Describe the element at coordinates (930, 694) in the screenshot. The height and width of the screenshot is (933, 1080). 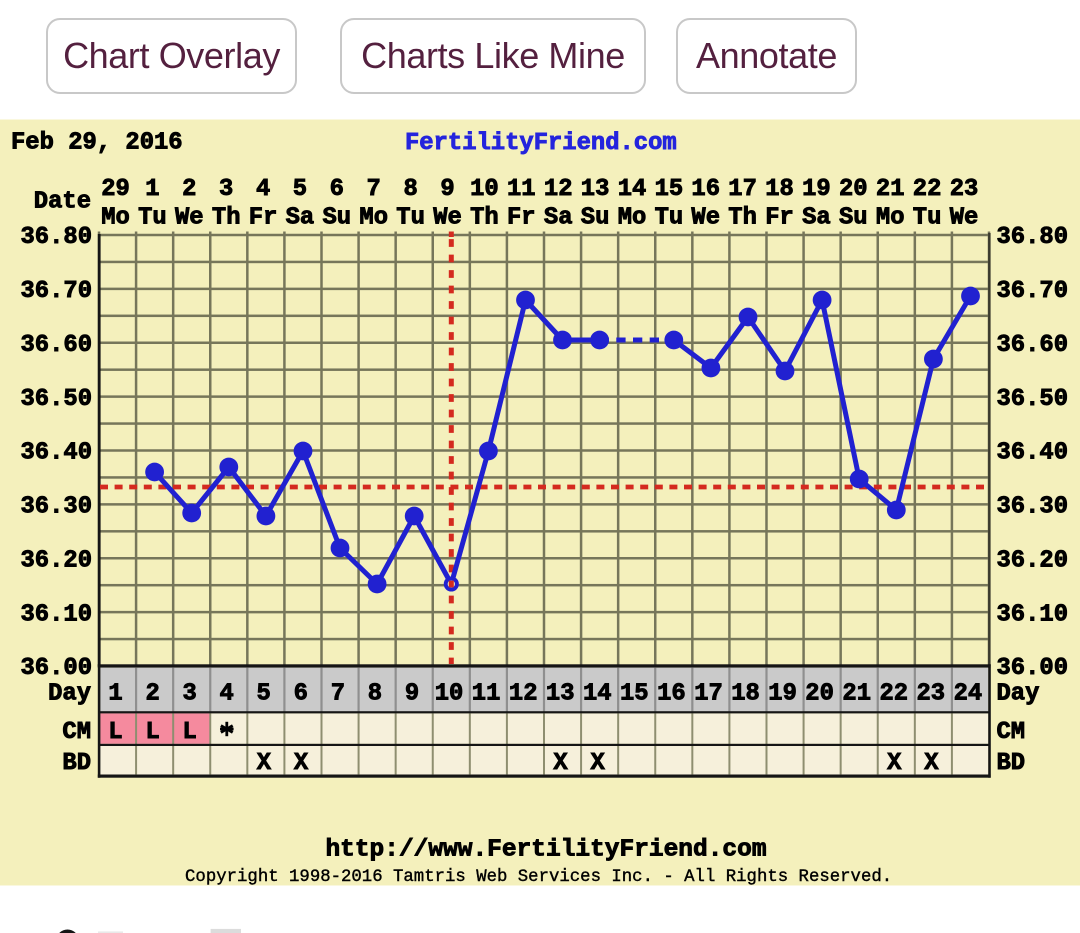
I see `svg-text: 23` at that location.